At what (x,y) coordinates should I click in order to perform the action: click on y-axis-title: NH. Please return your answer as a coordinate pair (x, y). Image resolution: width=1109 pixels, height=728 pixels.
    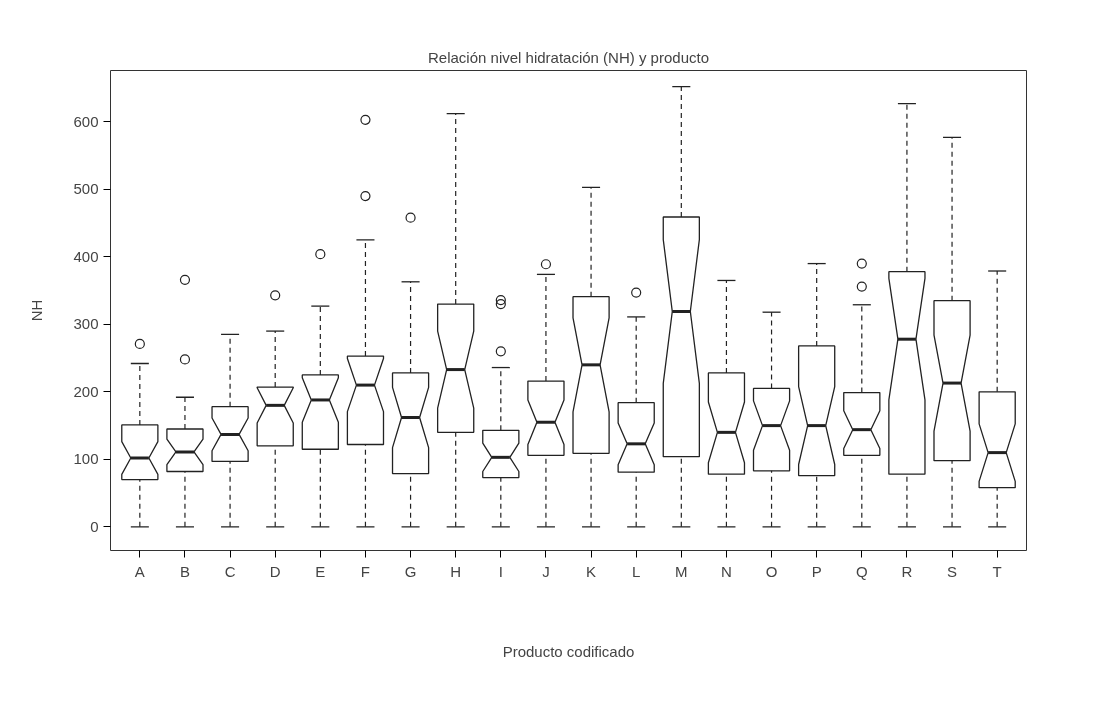
    Looking at the image, I should click on (37, 310).